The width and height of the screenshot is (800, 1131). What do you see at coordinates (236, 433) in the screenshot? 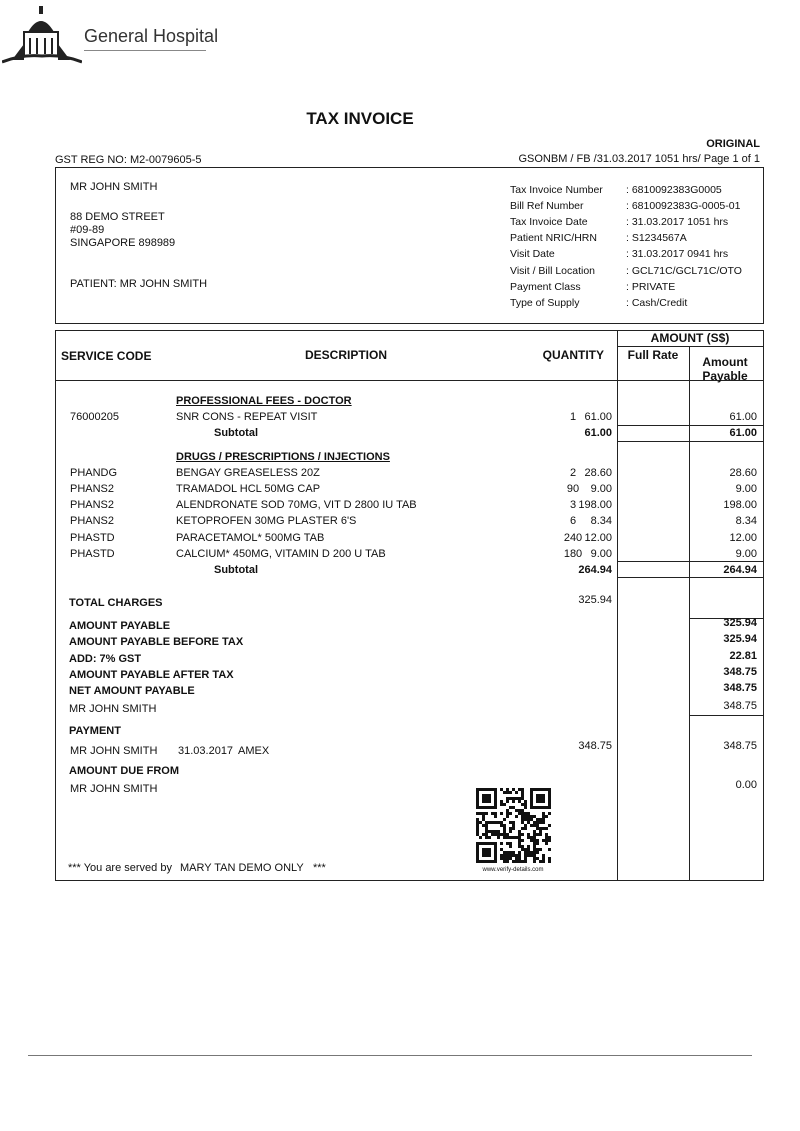
I see `subtotal-label: Subtotal` at bounding box center [236, 433].